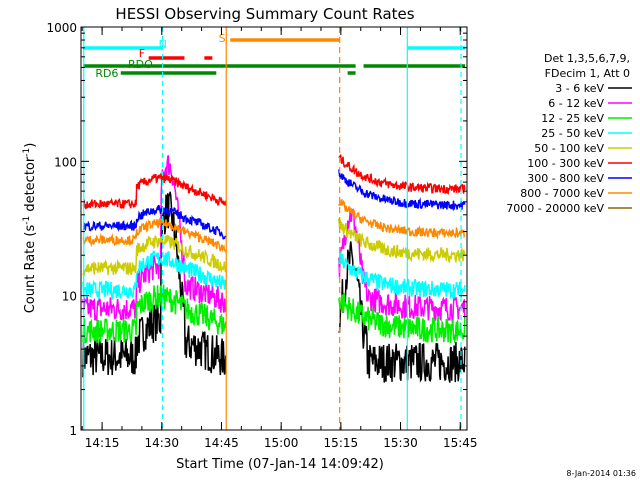  What do you see at coordinates (221, 443) in the screenshot?
I see `x-tick-label: 14:45` at bounding box center [221, 443].